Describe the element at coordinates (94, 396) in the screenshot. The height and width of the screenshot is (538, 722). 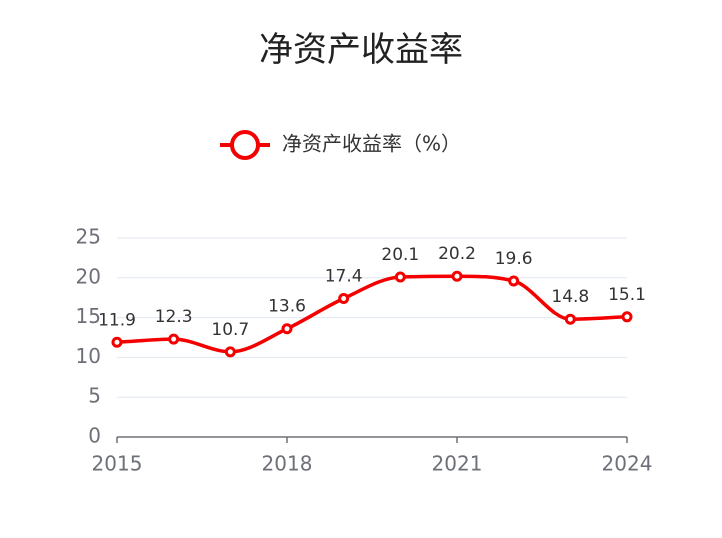
I see `y-tick-label: 5` at that location.